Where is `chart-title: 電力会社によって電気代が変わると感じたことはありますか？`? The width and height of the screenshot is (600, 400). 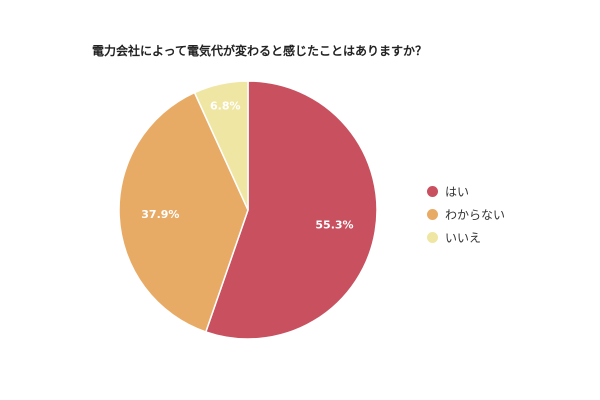 chart-title: 電力会社によって電気代が変わると感じたことはありますか？ is located at coordinates (260, 51).